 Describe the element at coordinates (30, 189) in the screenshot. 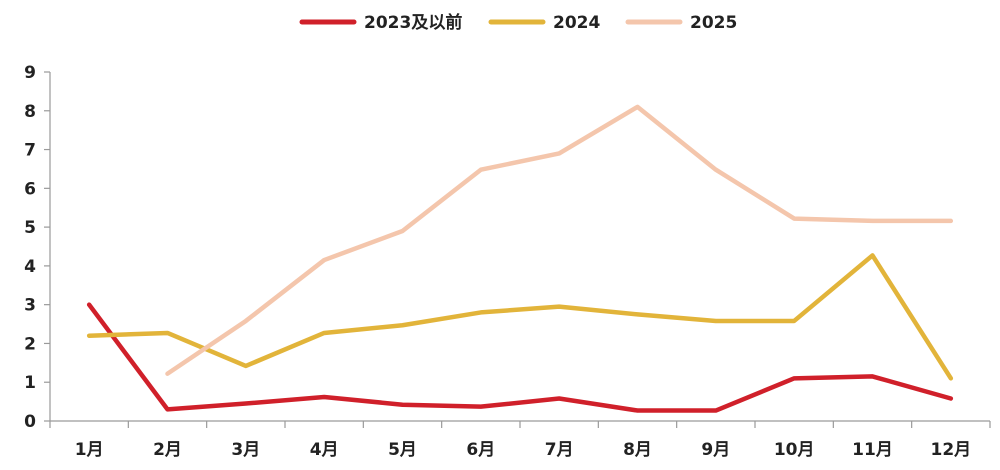

I see `y-tick-label: 6` at that location.